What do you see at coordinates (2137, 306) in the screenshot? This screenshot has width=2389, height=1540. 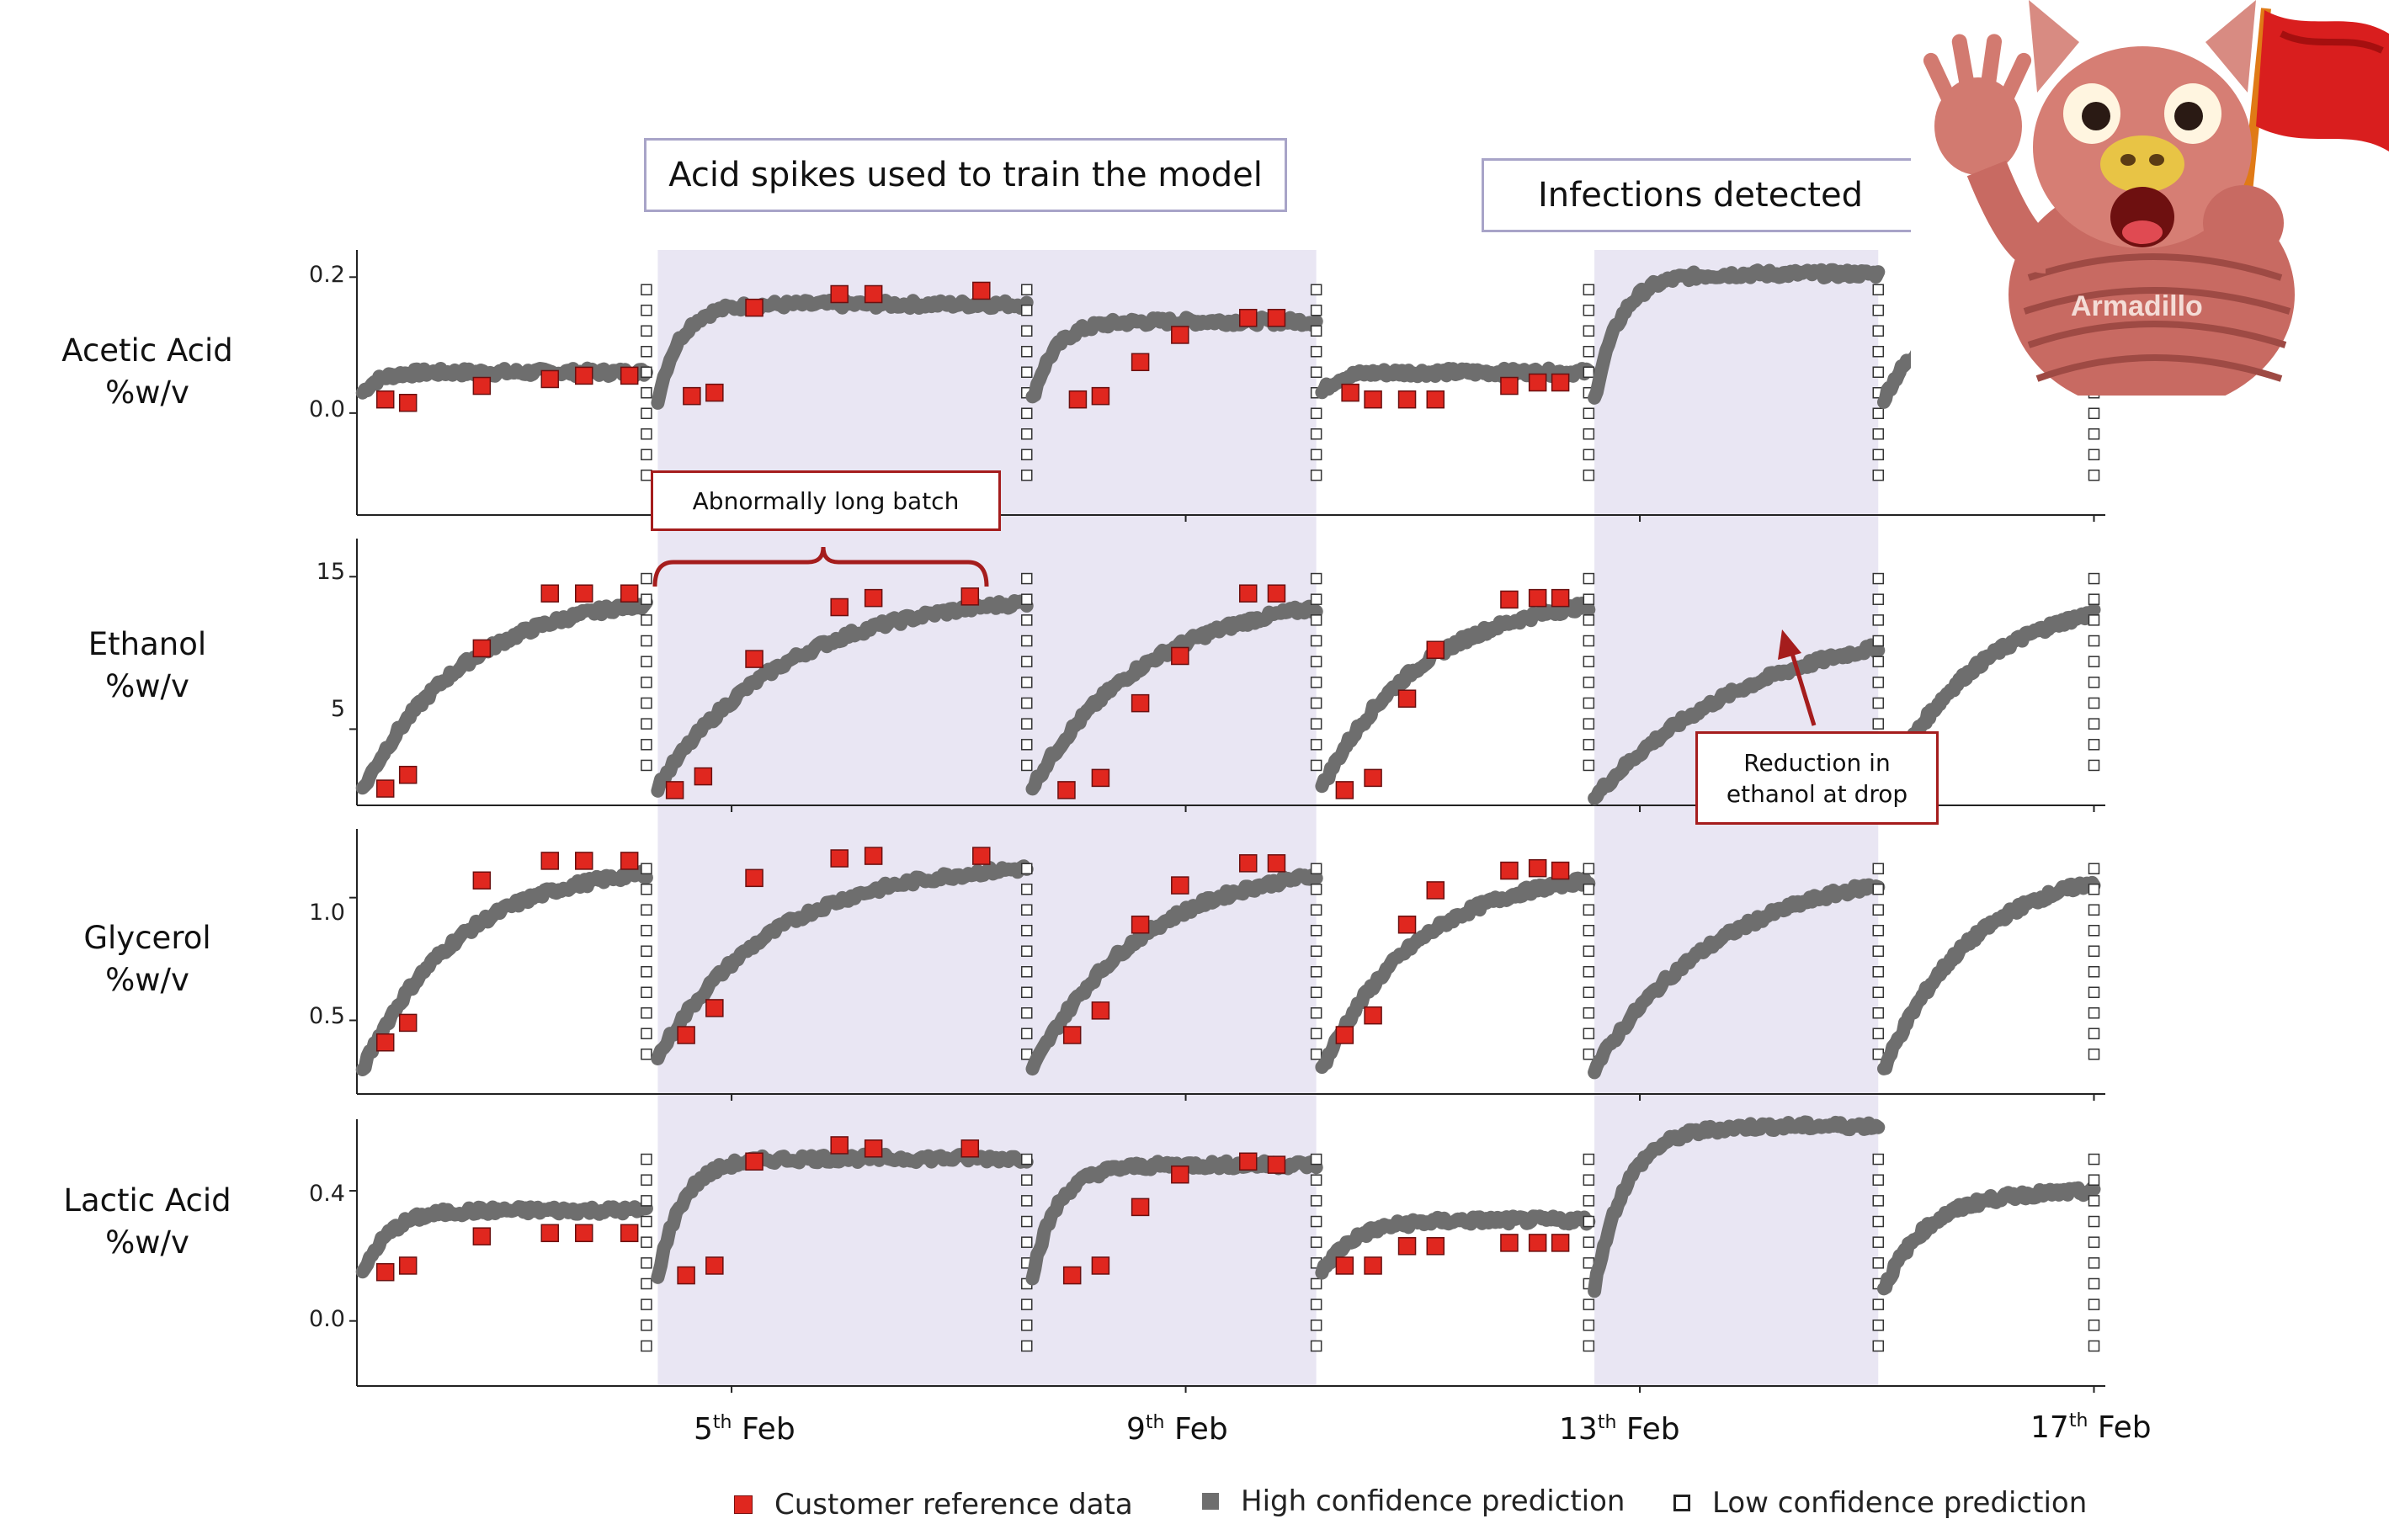 I see `svg-text: Armadillo` at bounding box center [2137, 306].